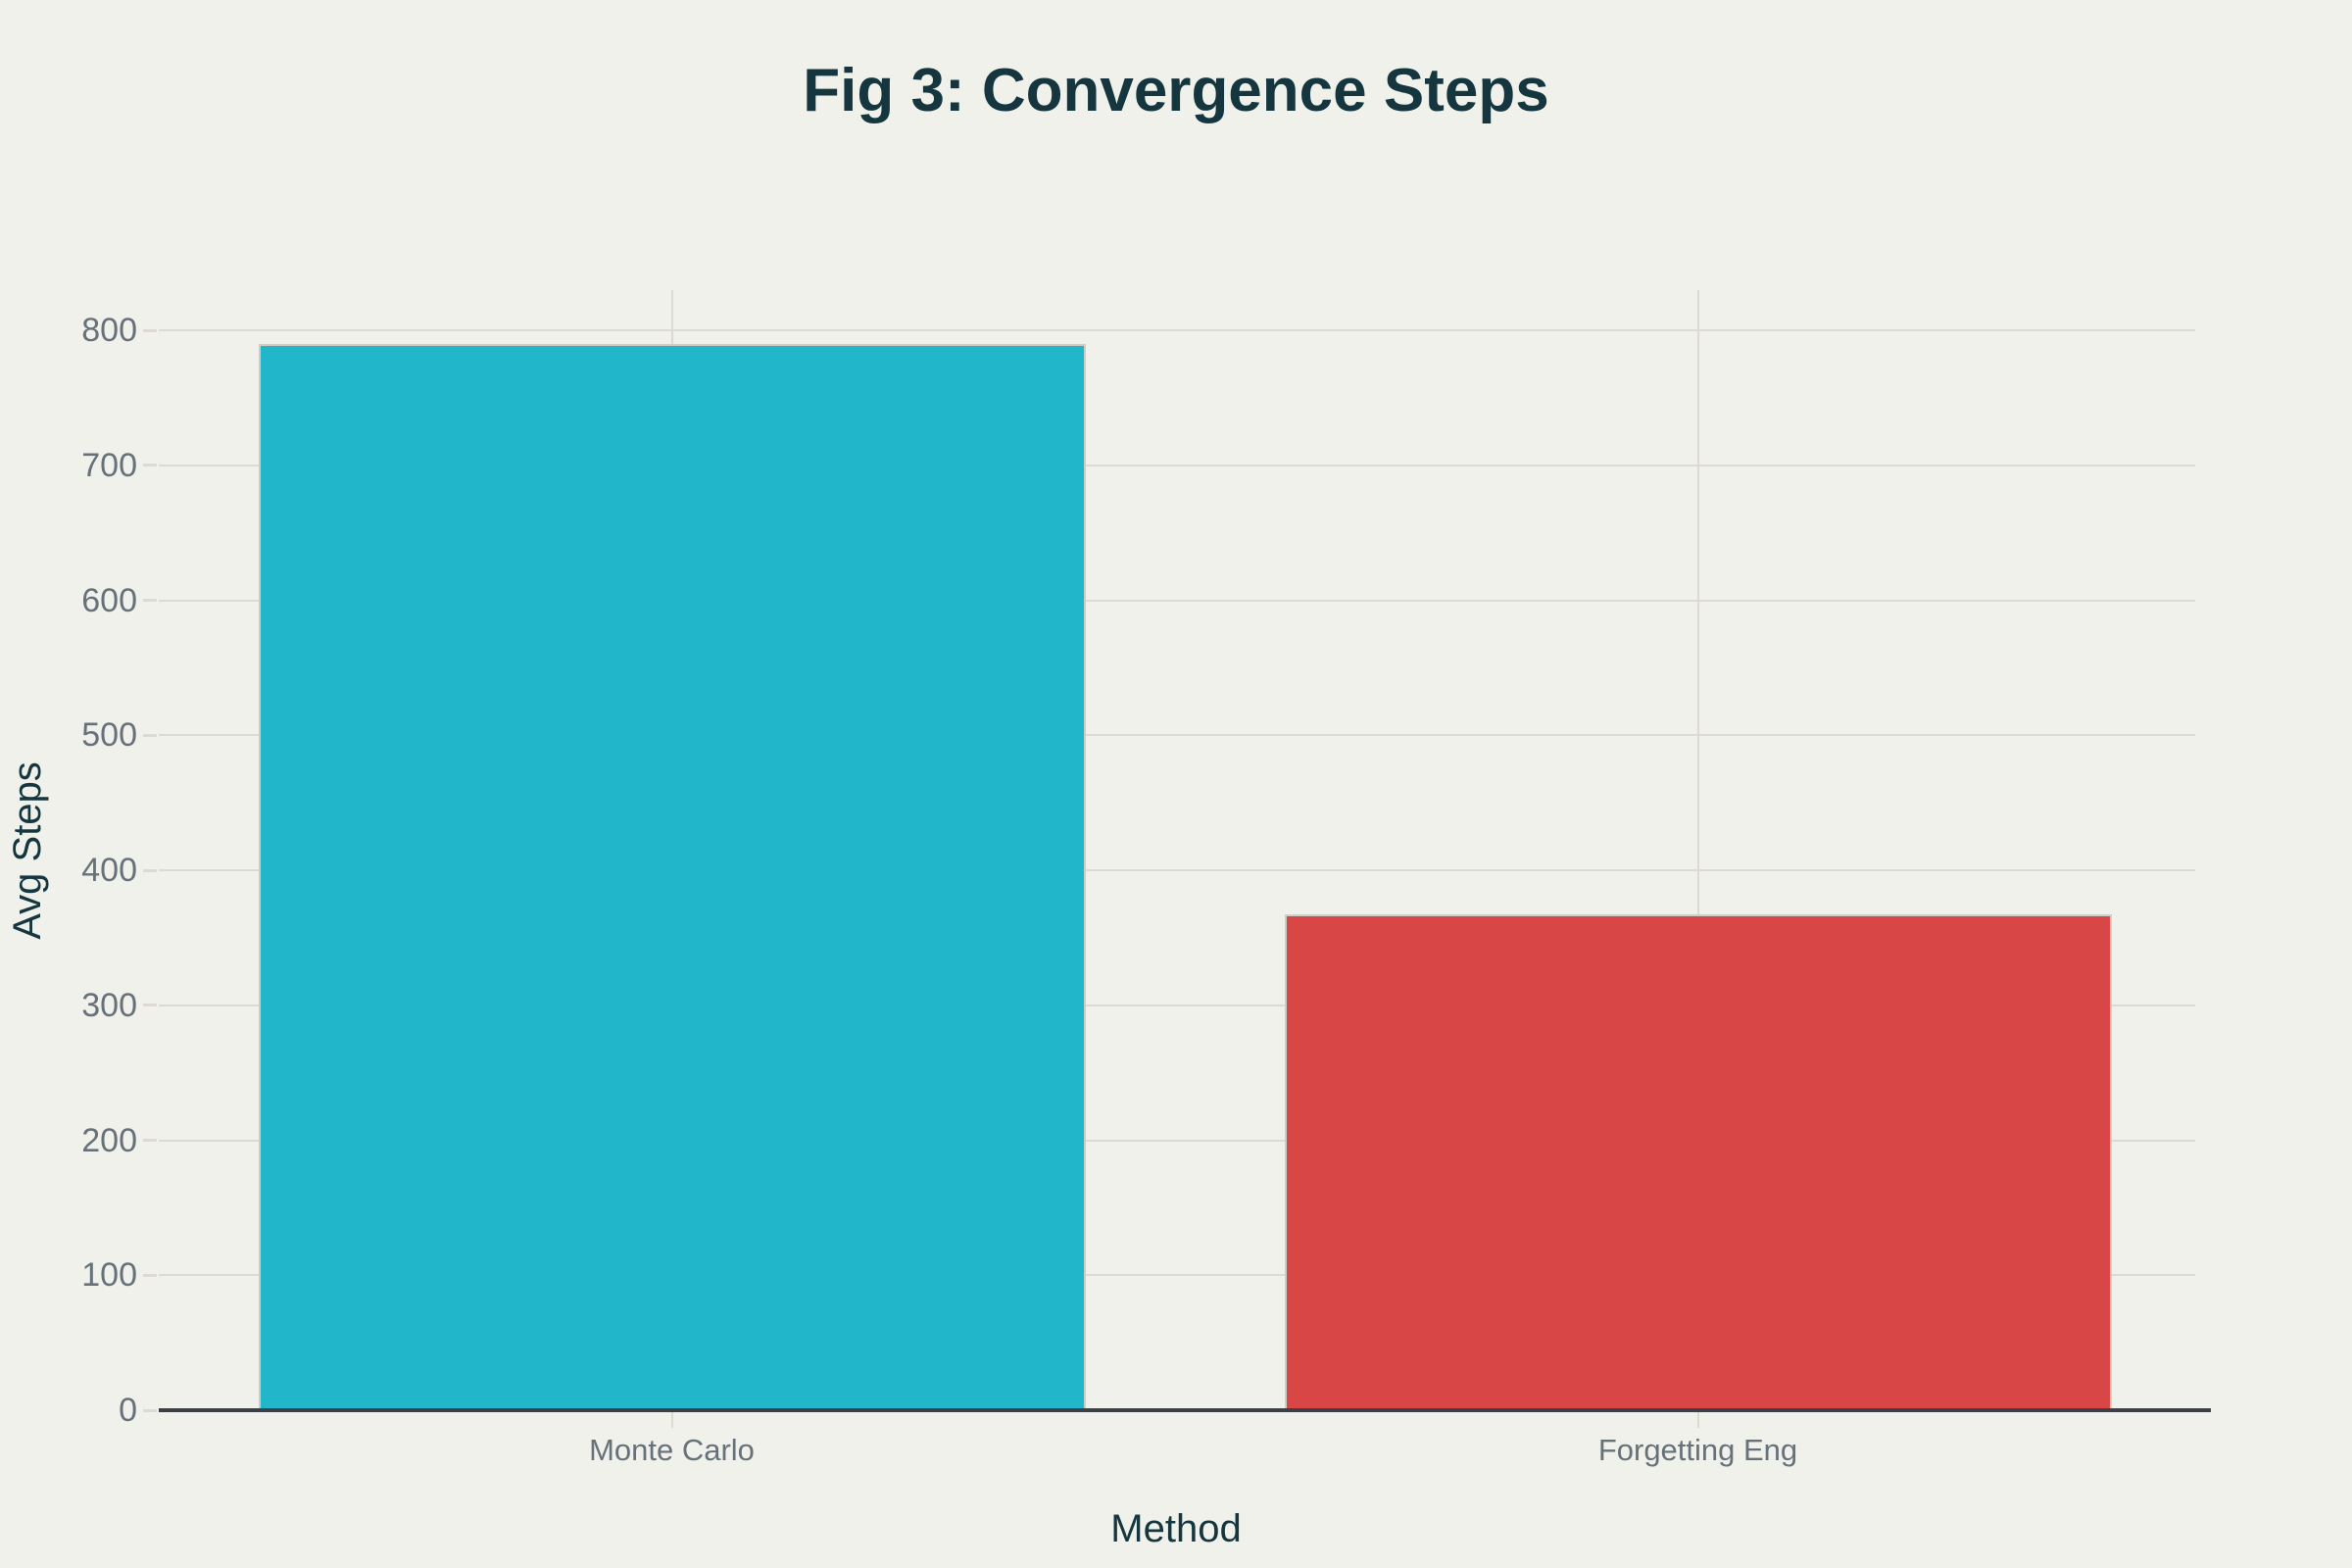 This screenshot has width=2352, height=1568. I want to click on y-tick-label-600: 600, so click(109, 600).